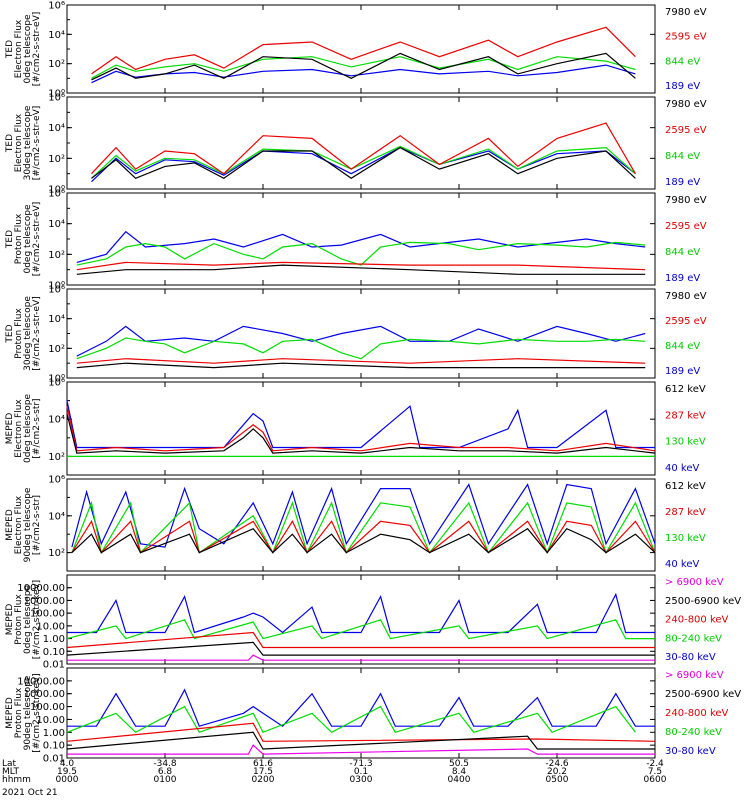 The image size is (750, 800). What do you see at coordinates (28, 333) in the screenshot?
I see `y-axis-label: 30deg telescope` at bounding box center [28, 333].